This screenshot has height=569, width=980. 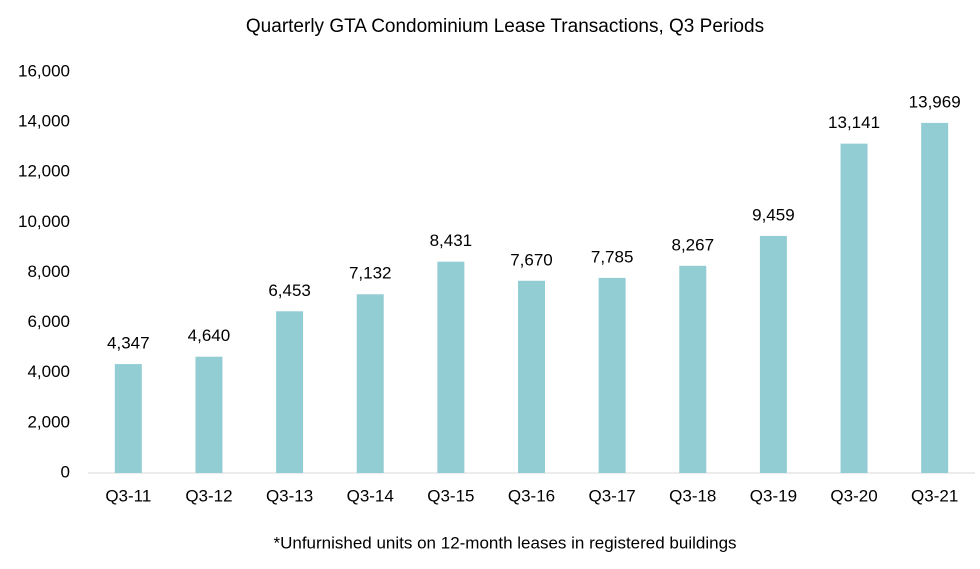 I want to click on y-tick-label: 6,000, so click(x=48, y=321).